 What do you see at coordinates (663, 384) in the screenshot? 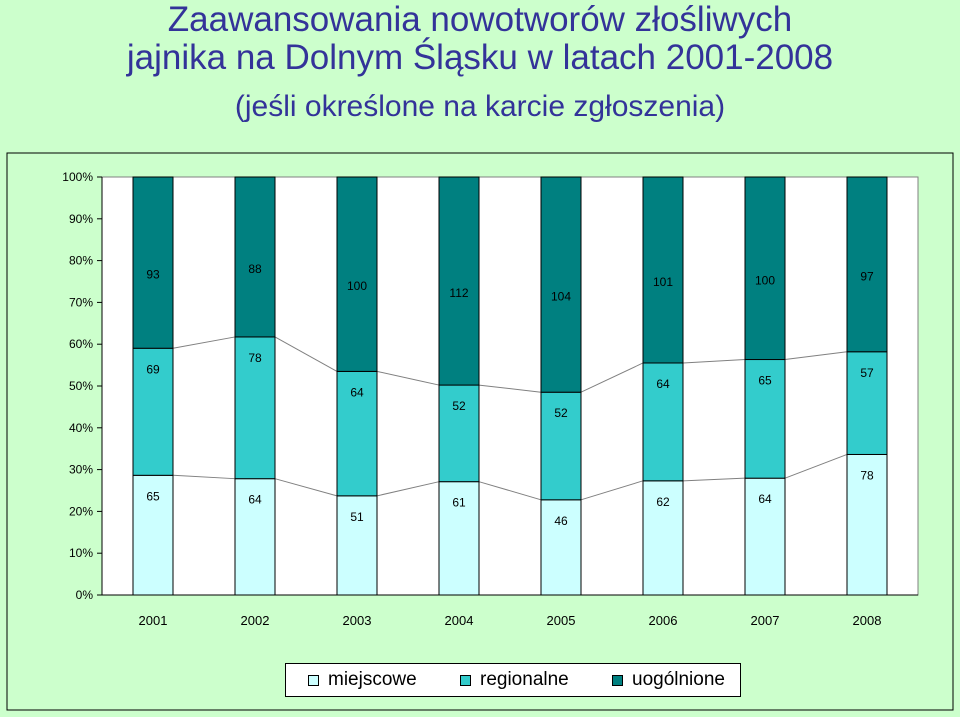
I see `data-label-regionalne-2006: 64` at bounding box center [663, 384].